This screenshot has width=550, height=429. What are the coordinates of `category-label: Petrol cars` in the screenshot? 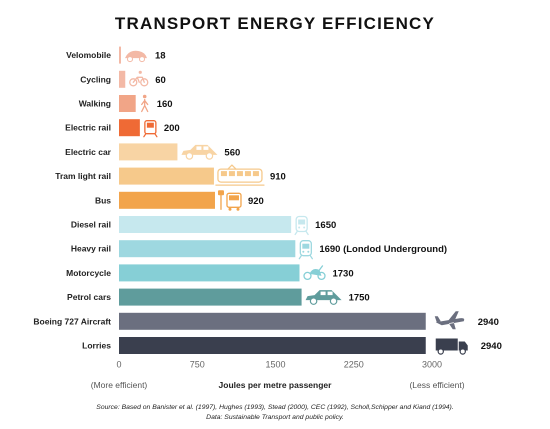 It's located at (89, 297).